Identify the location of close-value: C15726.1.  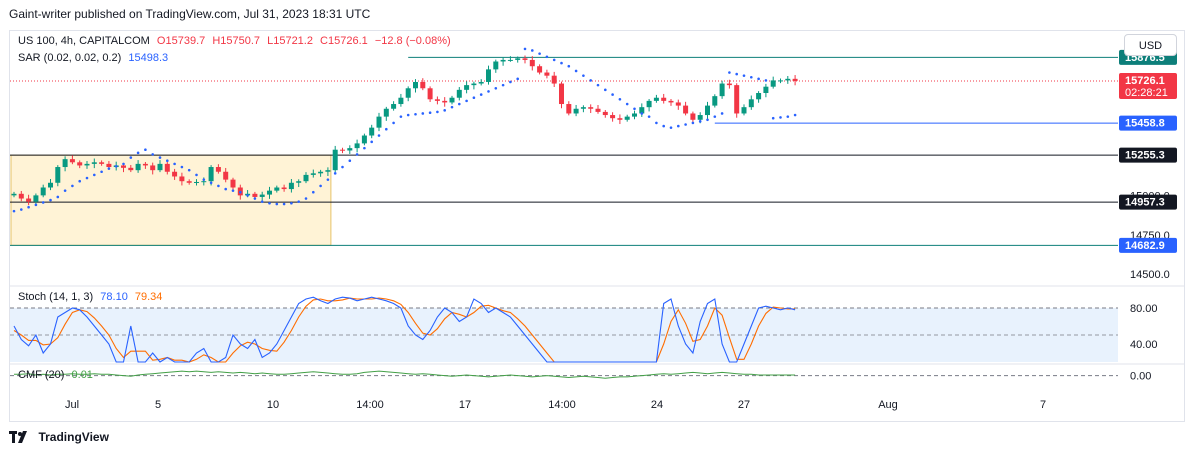
(344, 41).